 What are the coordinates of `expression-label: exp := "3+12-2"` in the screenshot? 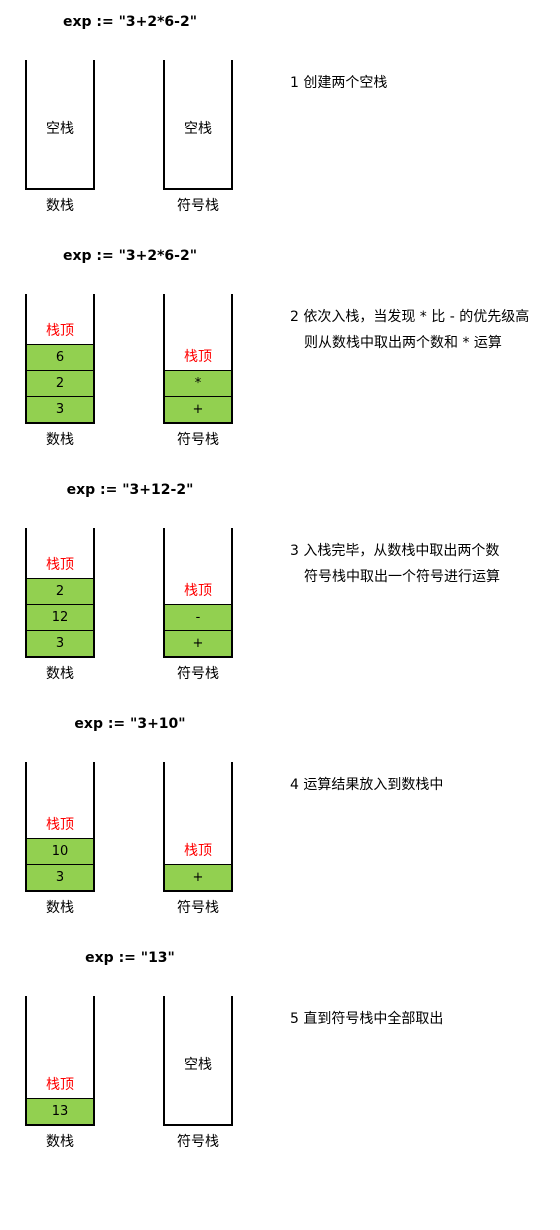 It's located at (130, 490).